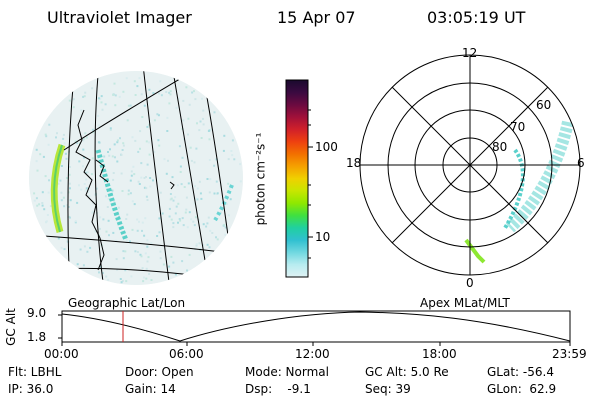 The image size is (600, 400). Describe the element at coordinates (260, 179) in the screenshot. I see `colorbar-unit-label: photon cm⁻²s⁻¹` at that location.